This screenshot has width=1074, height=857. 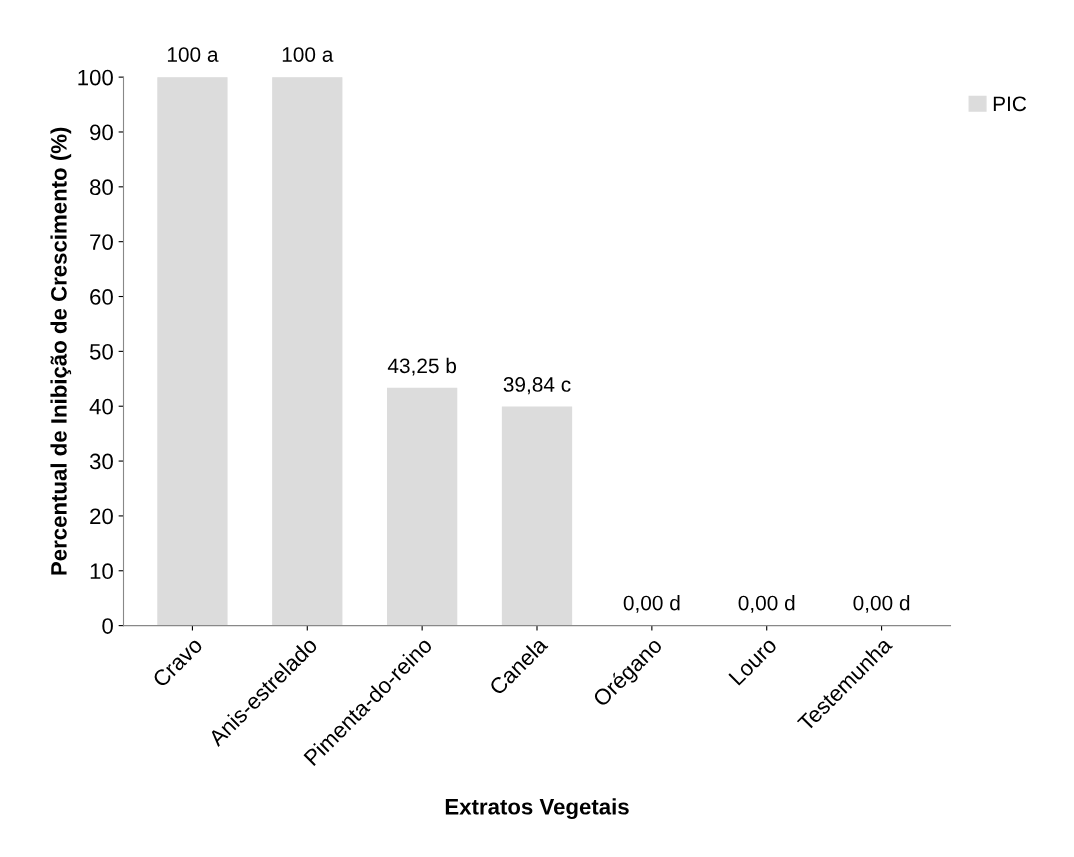 What do you see at coordinates (61, 351) in the screenshot?
I see `y-axis-title: Percentual de Inibição de Crescimento (%)` at bounding box center [61, 351].